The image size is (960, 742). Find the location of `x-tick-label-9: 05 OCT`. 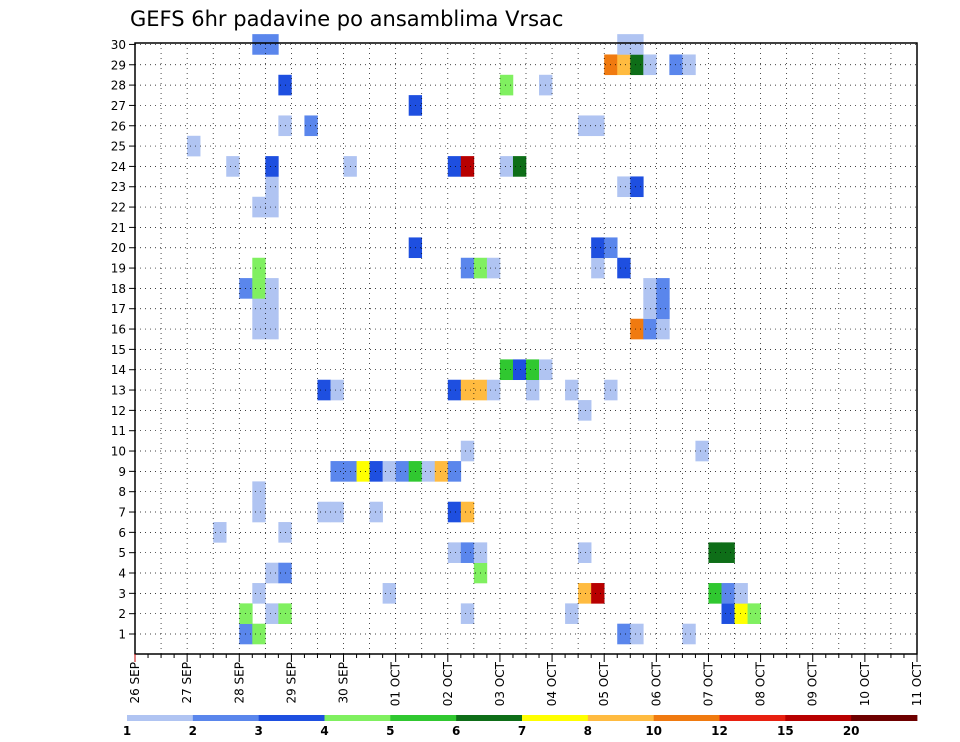

x-tick-label-9: 05 OCT is located at coordinates (604, 683).